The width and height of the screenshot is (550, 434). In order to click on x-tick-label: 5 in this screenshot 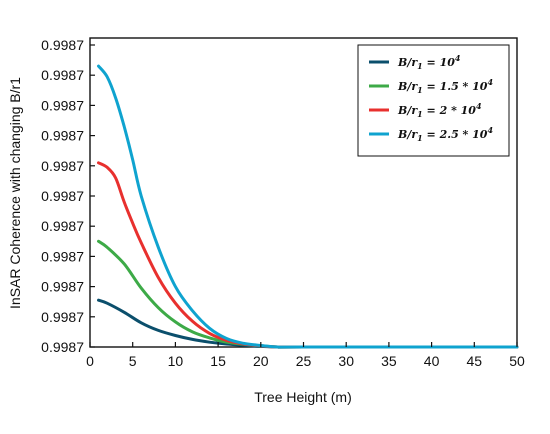, I will do `click(133, 361)`.